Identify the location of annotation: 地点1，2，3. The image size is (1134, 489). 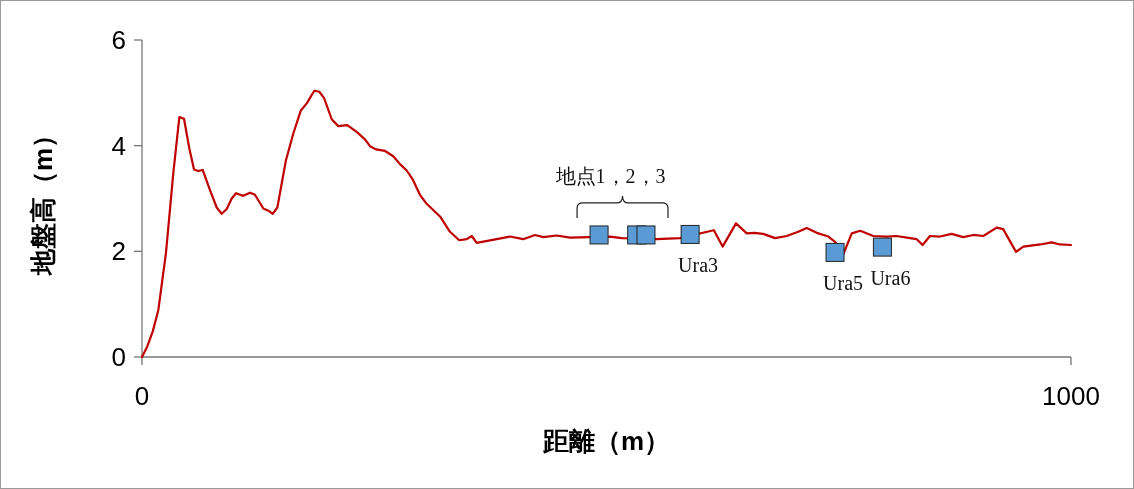
(610, 175).